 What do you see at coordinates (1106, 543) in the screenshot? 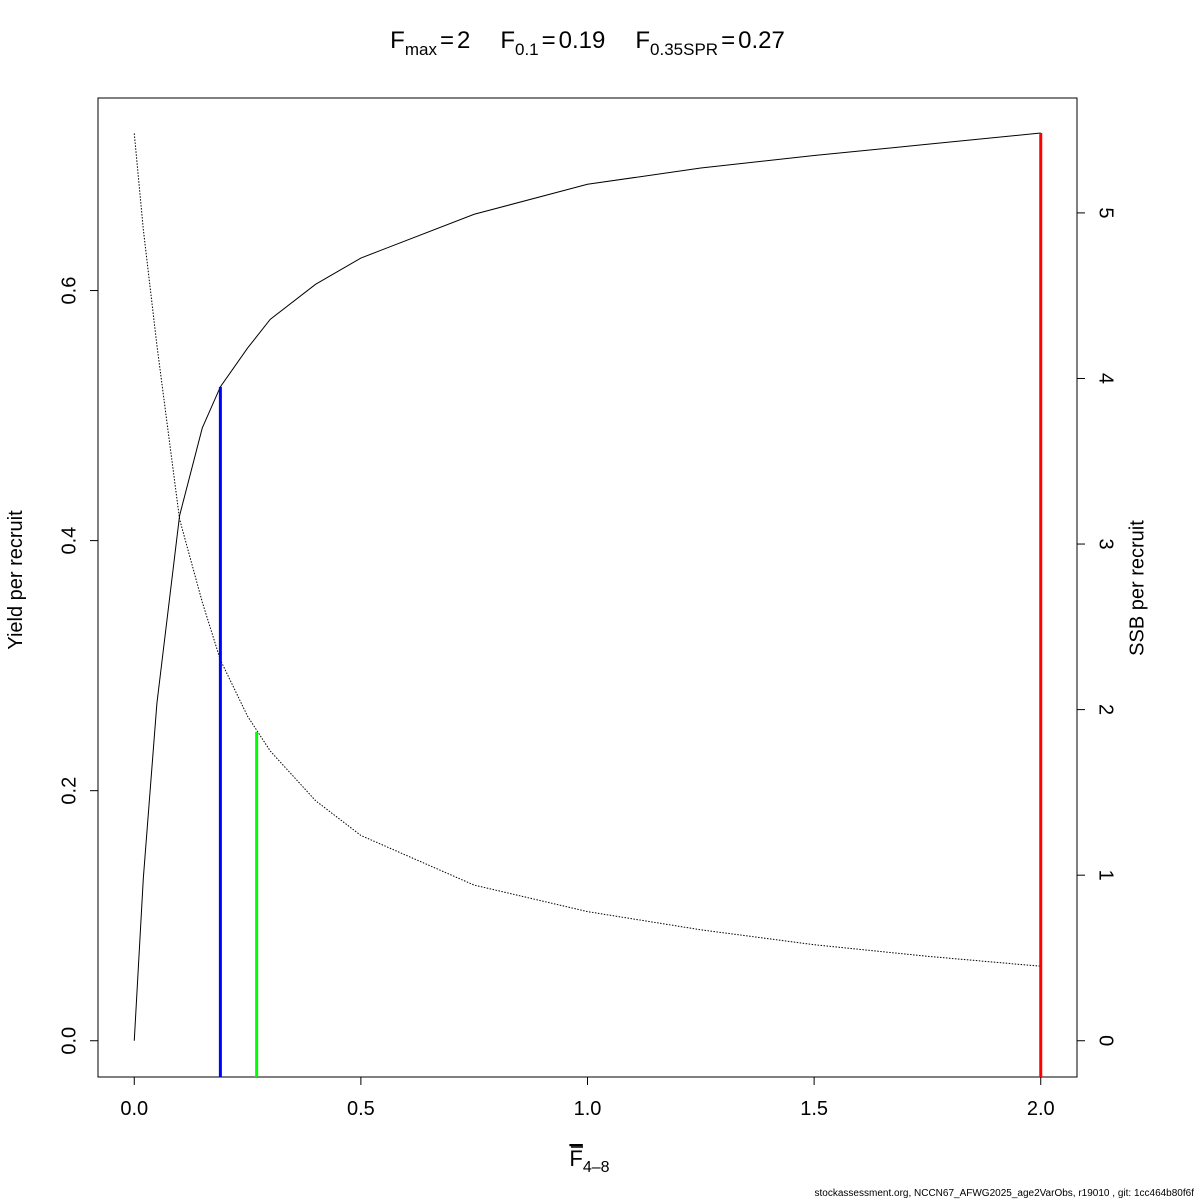
I see `y2-tick-label: 3` at bounding box center [1106, 543].